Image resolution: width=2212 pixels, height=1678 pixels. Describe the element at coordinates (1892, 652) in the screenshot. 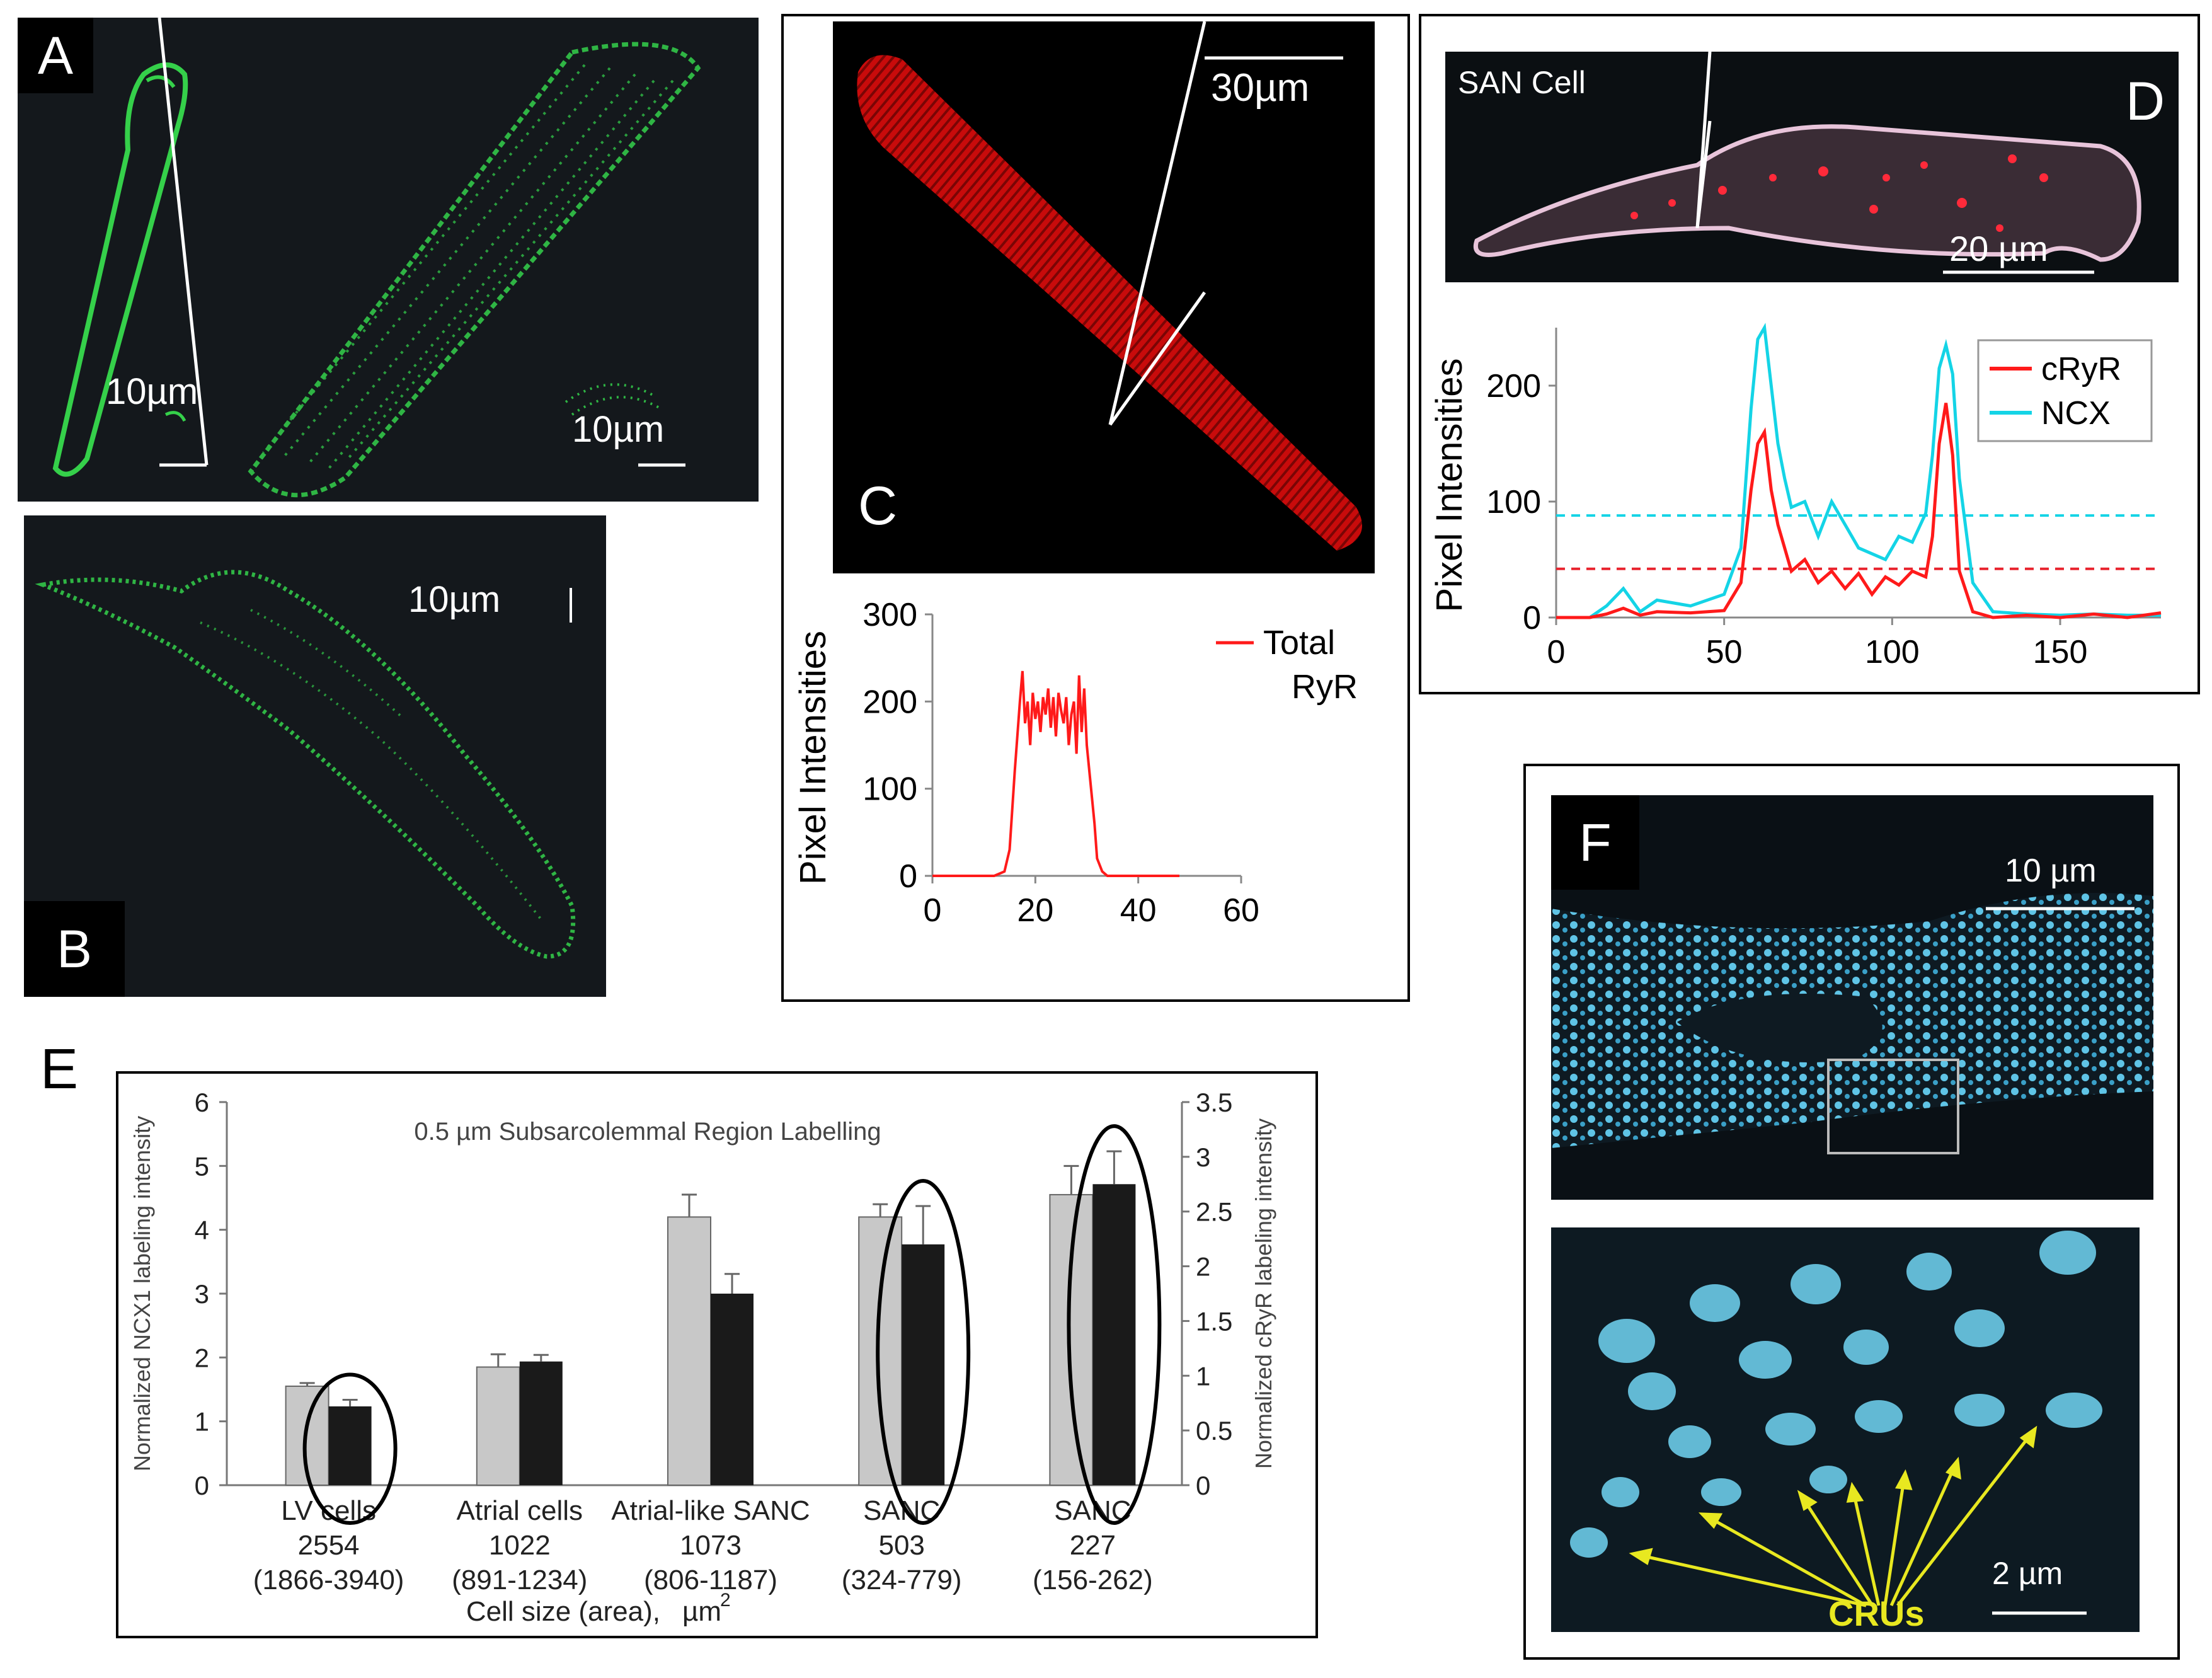

I see `panel-d-x-tick-label: 100` at that location.